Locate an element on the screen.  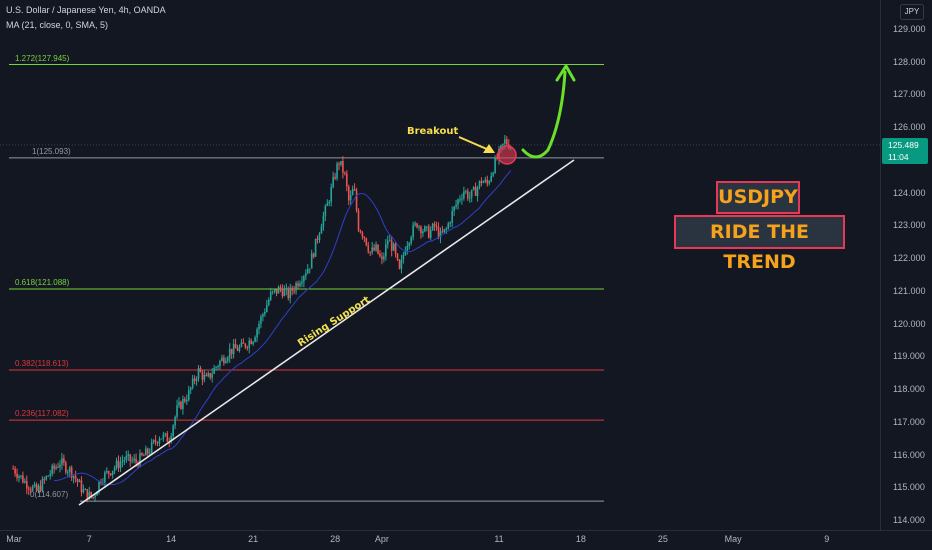
projection-arrow-curve is located at coordinates (544, 114).